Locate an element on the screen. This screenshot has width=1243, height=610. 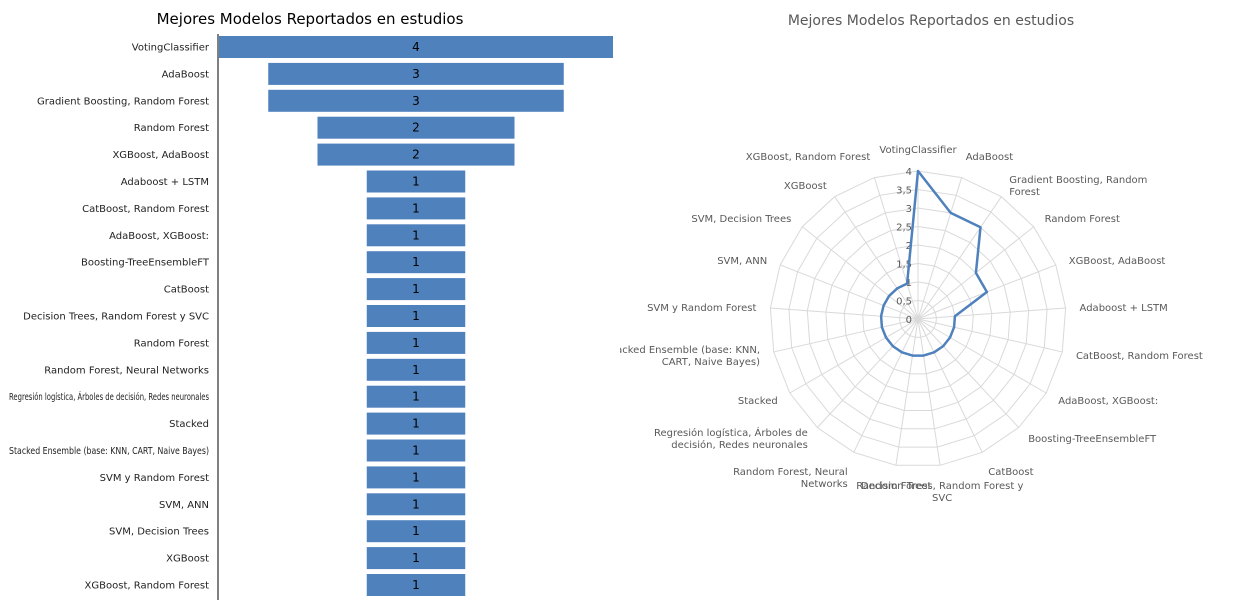
category-label-line: CatBoost is located at coordinates (1010, 472).